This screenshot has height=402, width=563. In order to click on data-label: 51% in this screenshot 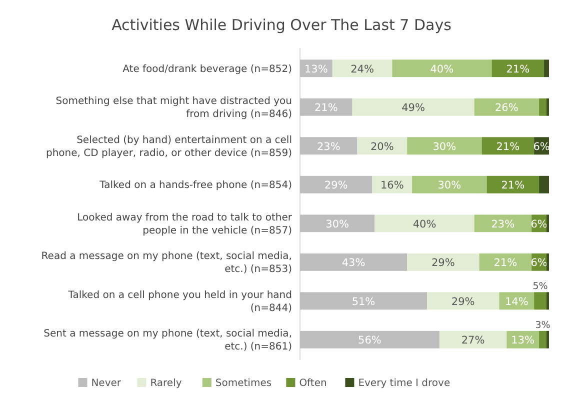, I will do `click(364, 302)`.